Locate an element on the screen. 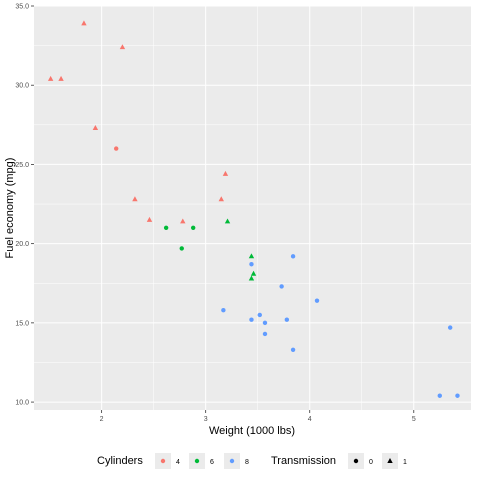  legend-title-transmission: Transmission is located at coordinates (303, 461).